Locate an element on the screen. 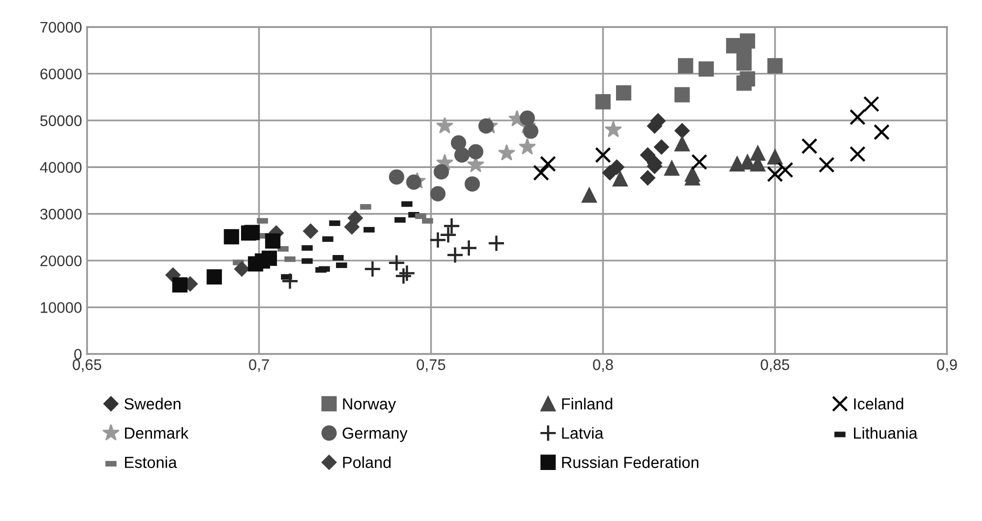  y-tick-label: 50000 is located at coordinates (61, 120).